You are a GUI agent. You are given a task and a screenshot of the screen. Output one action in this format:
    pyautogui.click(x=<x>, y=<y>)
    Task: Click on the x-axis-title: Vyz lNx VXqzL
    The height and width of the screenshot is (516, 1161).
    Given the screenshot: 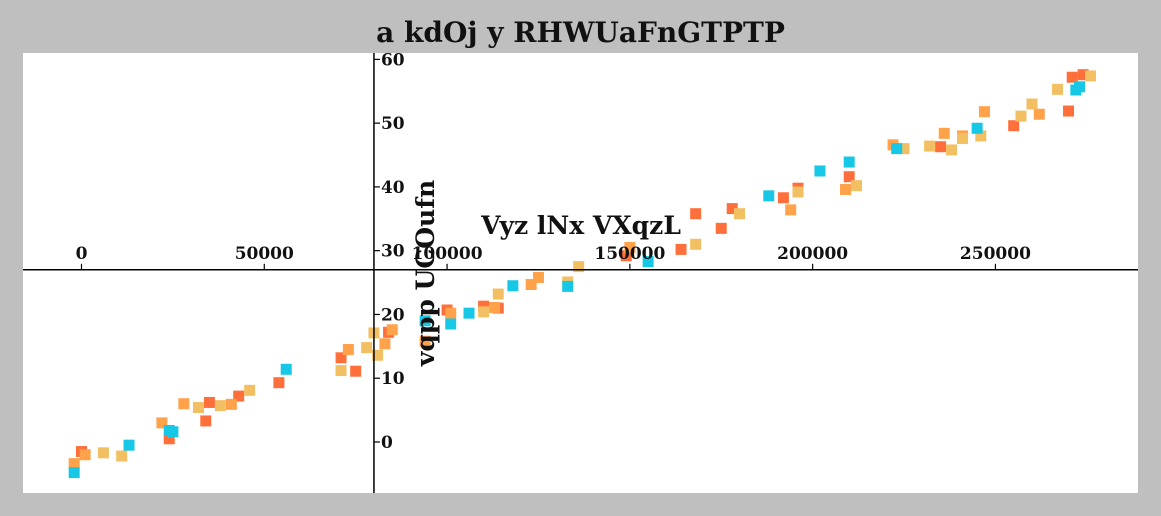 What is the action you would take?
    pyautogui.click(x=580, y=225)
    